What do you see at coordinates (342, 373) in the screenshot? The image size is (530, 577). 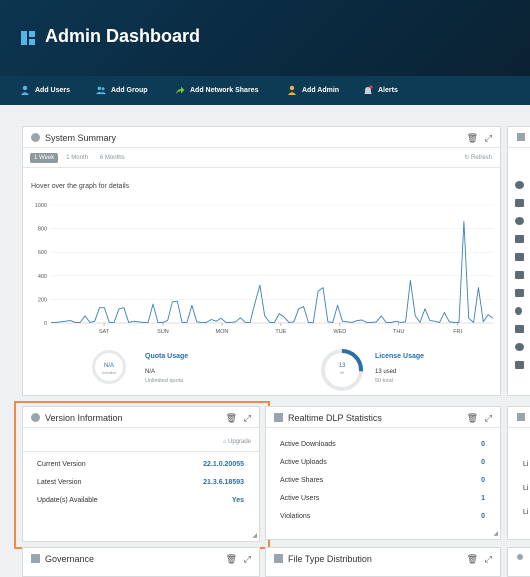 I see `license-ring-sub: 50` at bounding box center [342, 373].